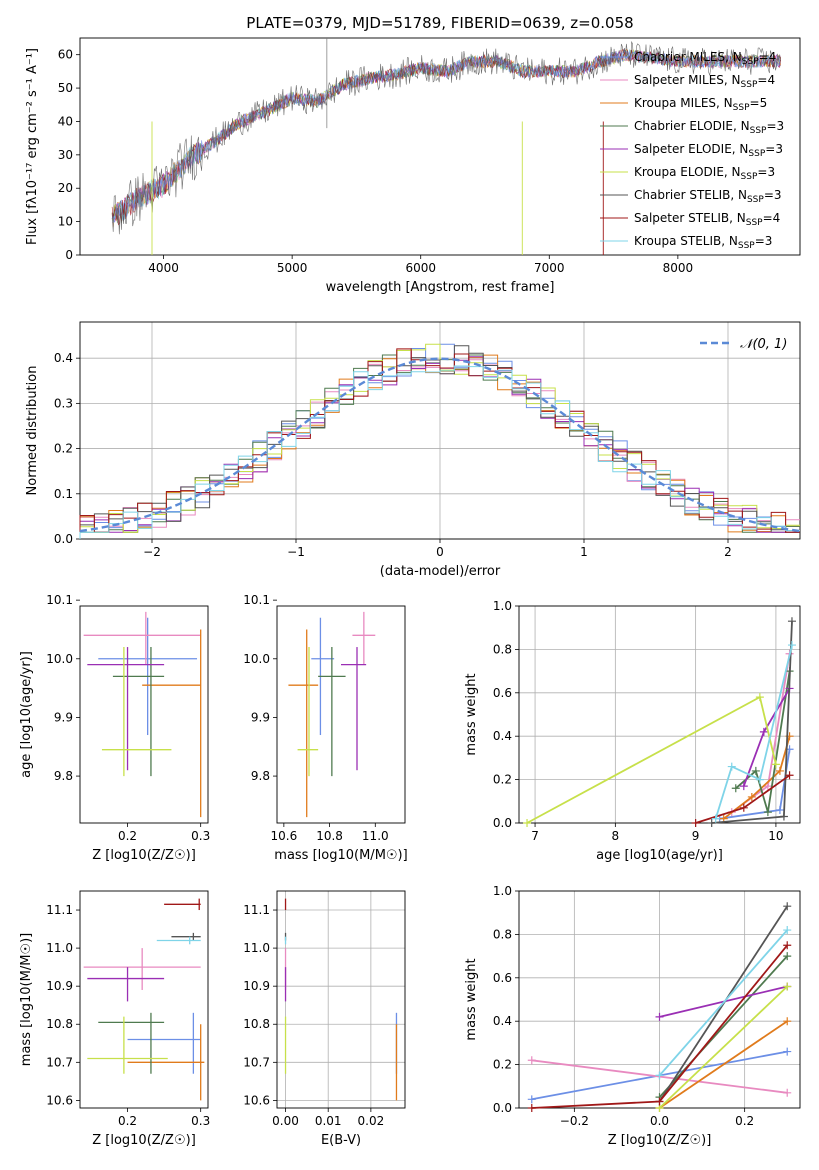 The image size is (819, 1170). What do you see at coordinates (32, 431) in the screenshot?
I see `y-axis-label: Normed distribution` at bounding box center [32, 431].